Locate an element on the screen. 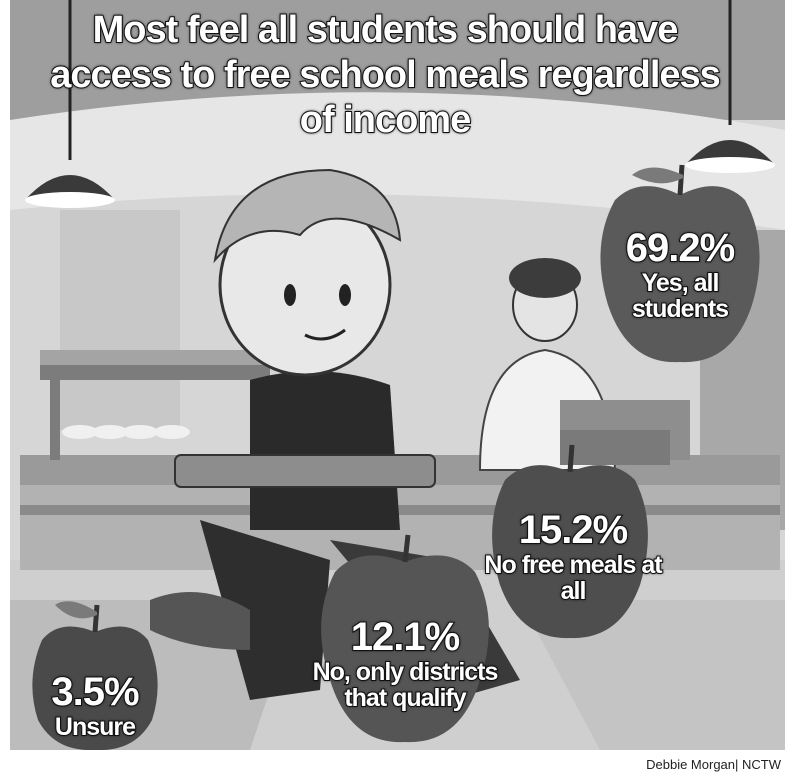 Image resolution: width=793 pixels, height=778 pixels. slice-category-label: Yes, all students is located at coordinates (680, 296).